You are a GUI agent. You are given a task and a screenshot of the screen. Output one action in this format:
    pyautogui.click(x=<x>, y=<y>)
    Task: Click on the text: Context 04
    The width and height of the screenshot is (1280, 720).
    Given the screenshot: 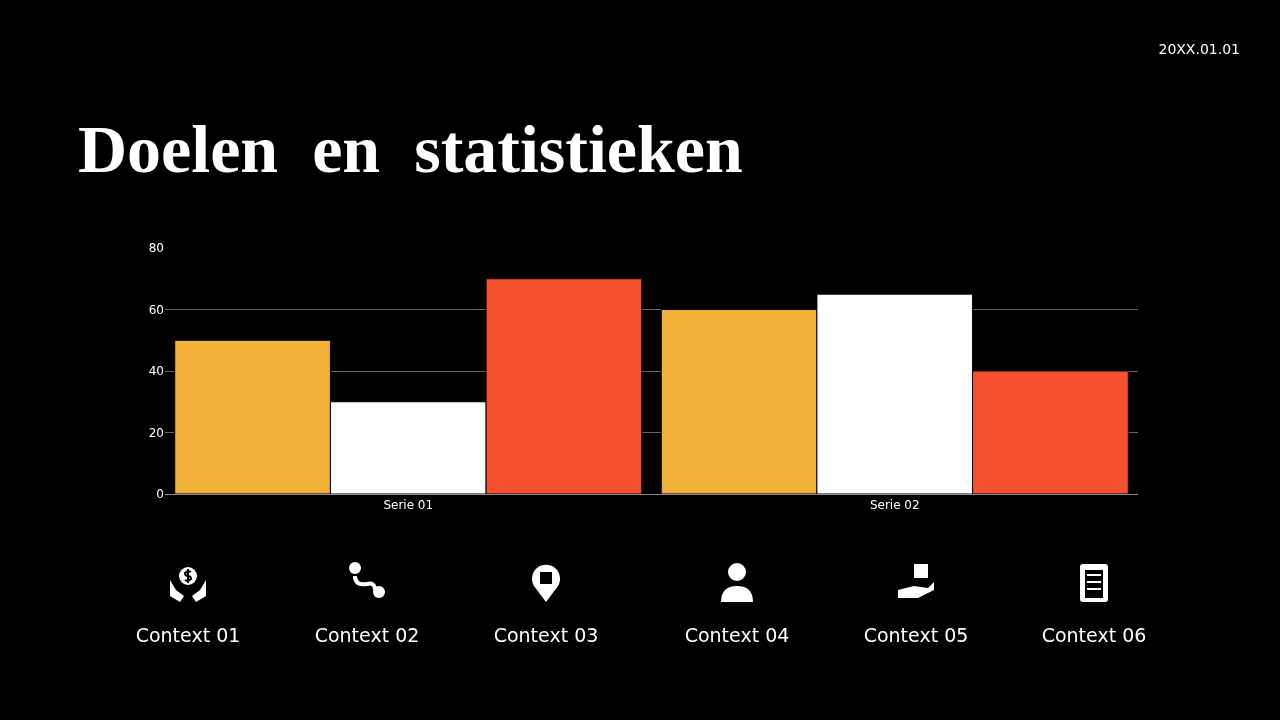 What is the action you would take?
    pyautogui.click(x=737, y=635)
    